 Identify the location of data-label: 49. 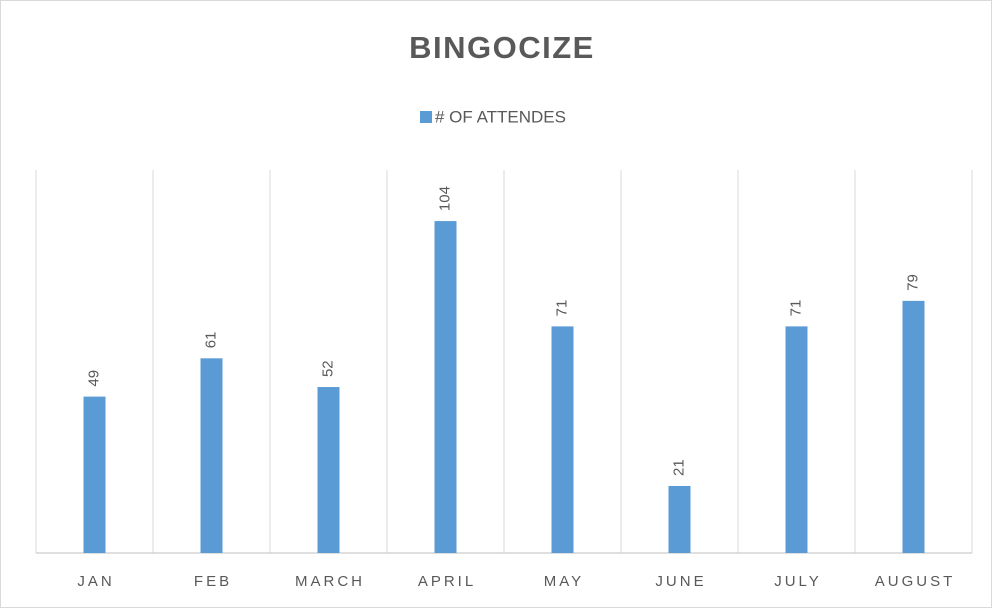
(93, 378).